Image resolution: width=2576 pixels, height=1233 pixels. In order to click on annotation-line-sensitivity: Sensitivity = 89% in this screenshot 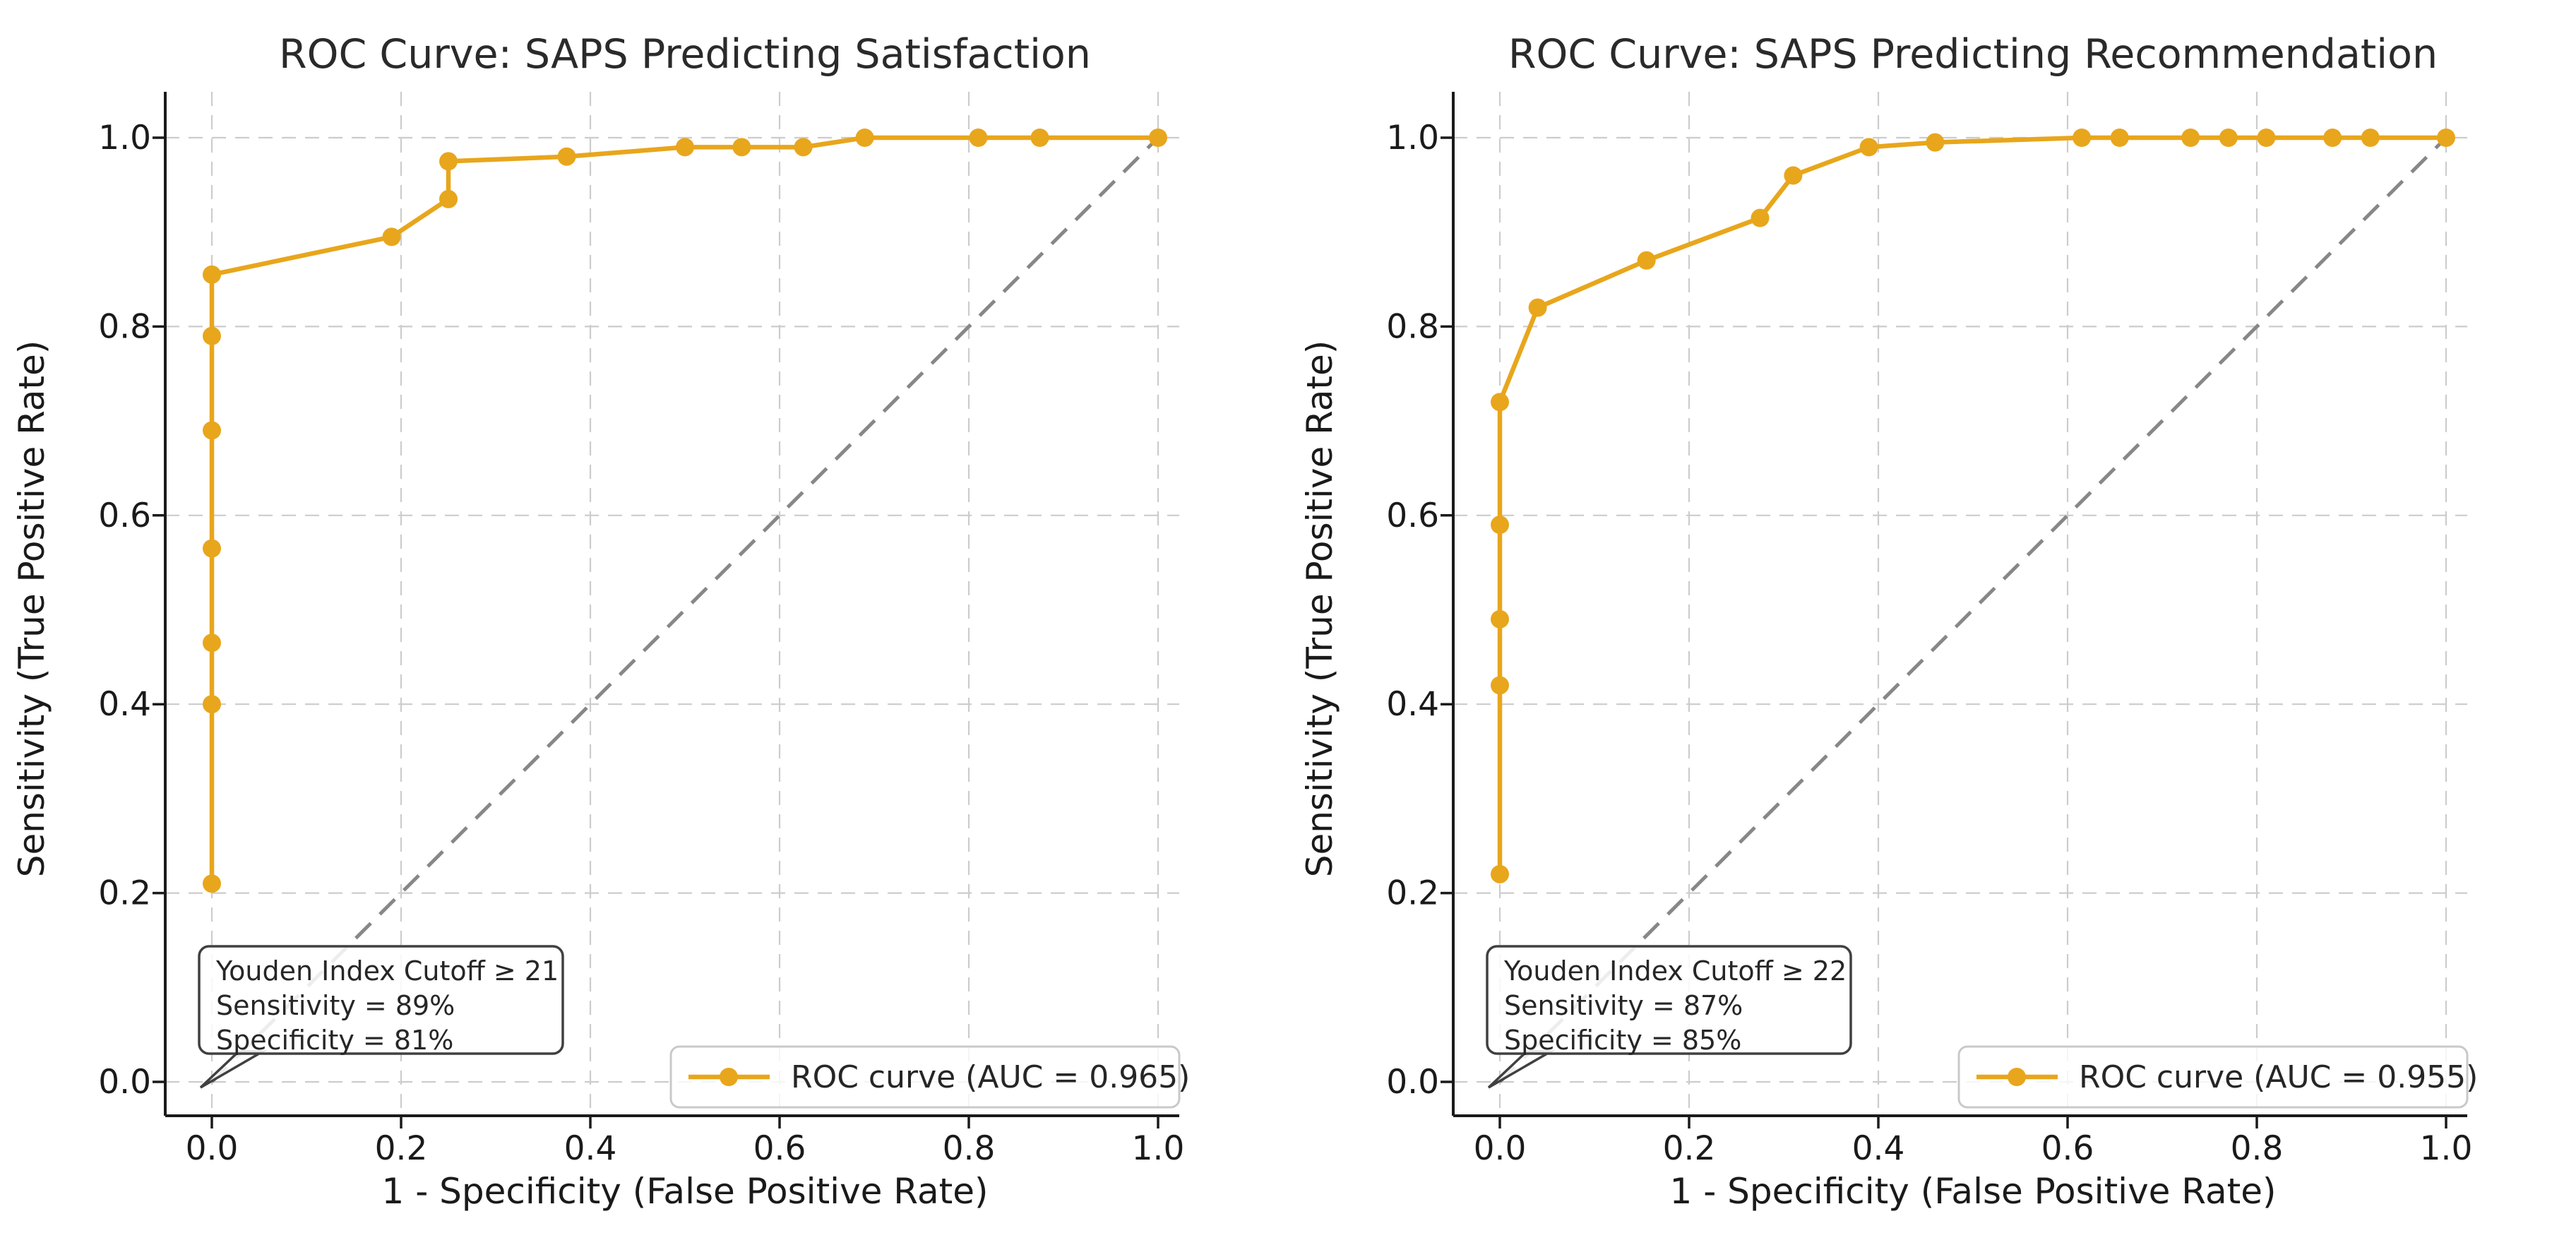, I will do `click(335, 1005)`.